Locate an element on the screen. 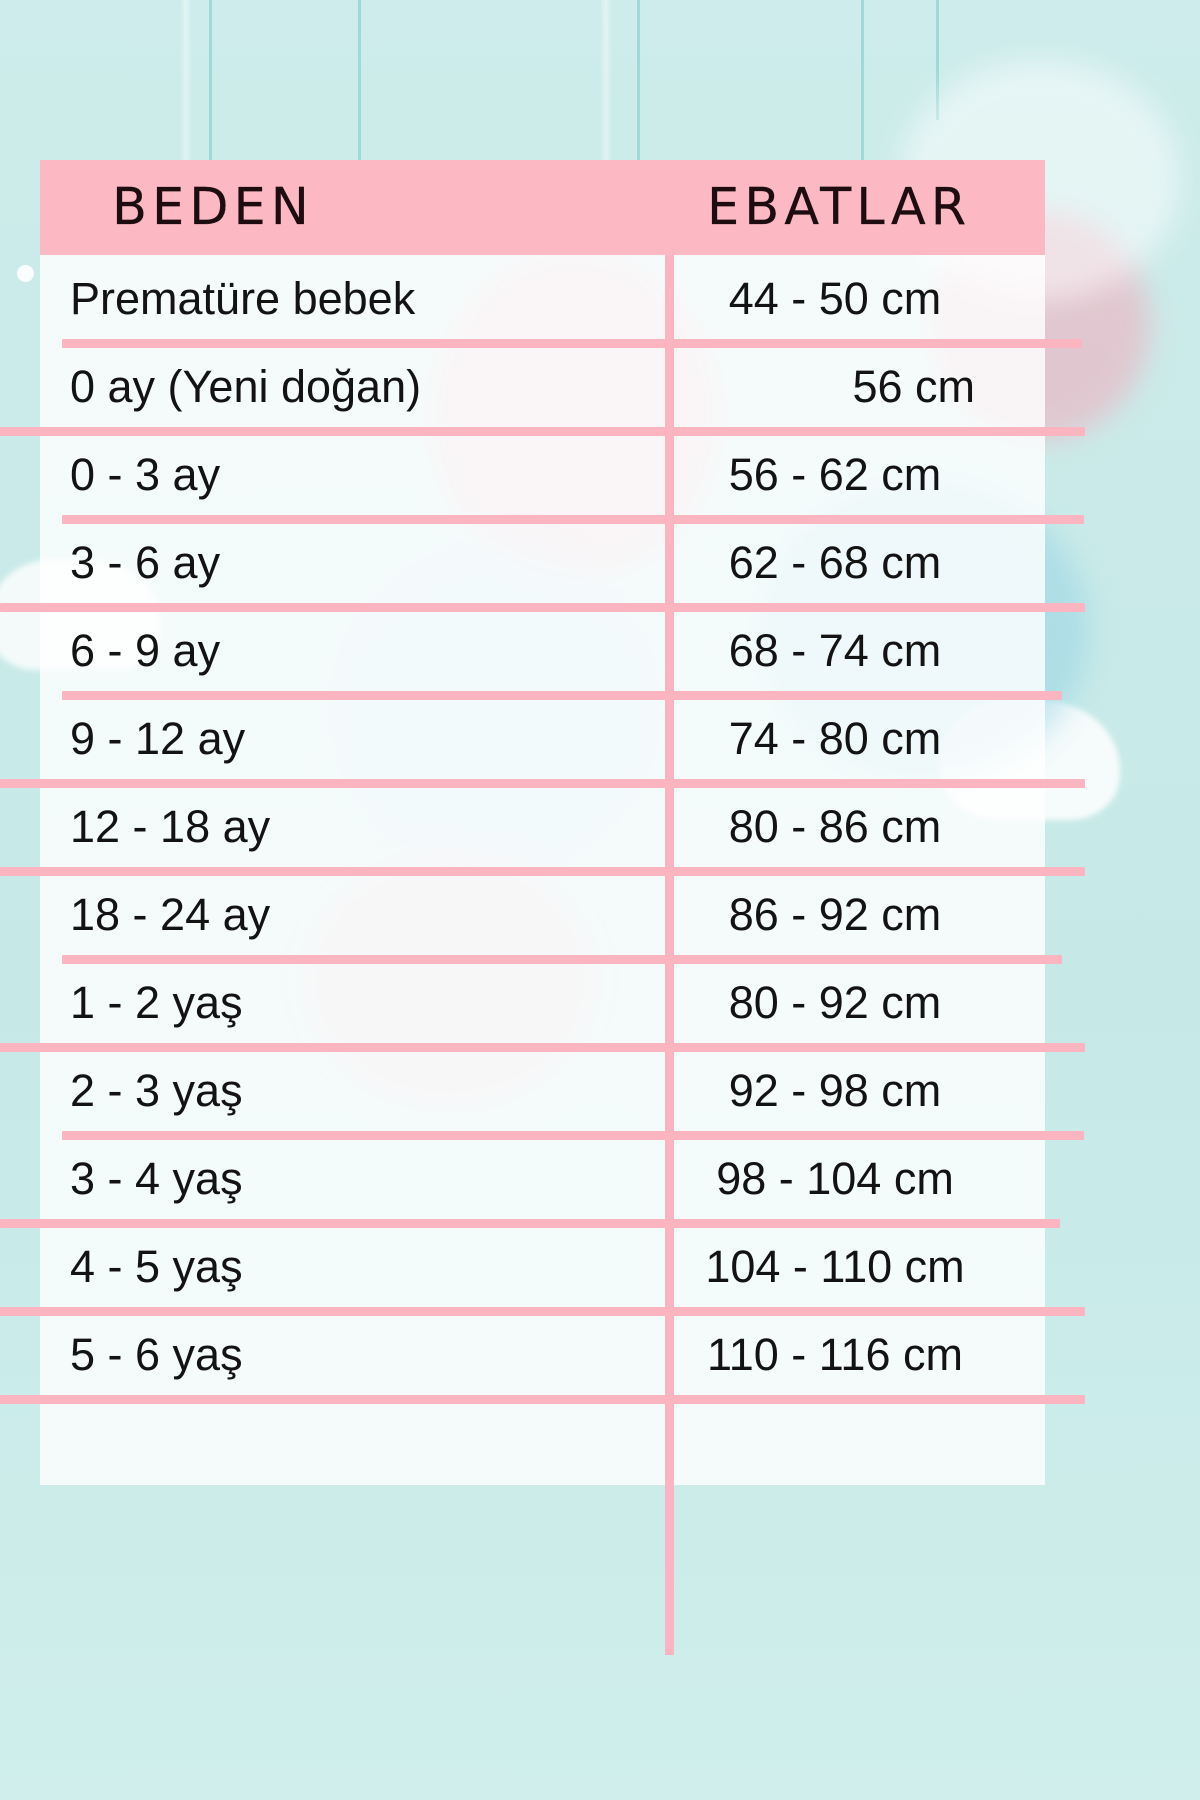  table-row: 3 - 6 ay 62 - 68 cm is located at coordinates (542, 563).